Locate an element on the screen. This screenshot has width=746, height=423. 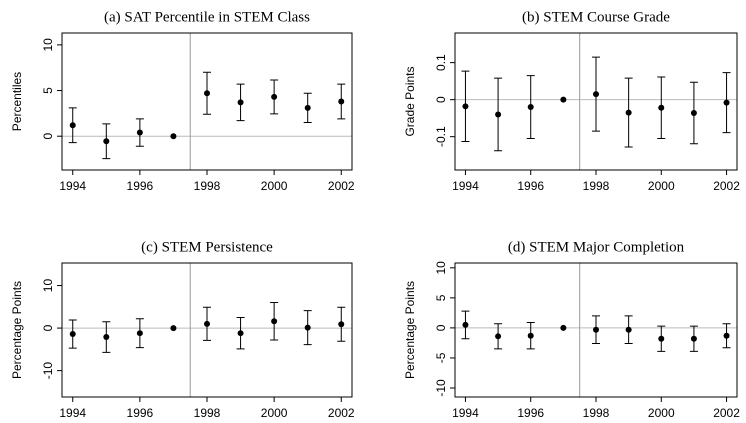
panel-title: (b) STEM Course Grade is located at coordinates (596, 17).